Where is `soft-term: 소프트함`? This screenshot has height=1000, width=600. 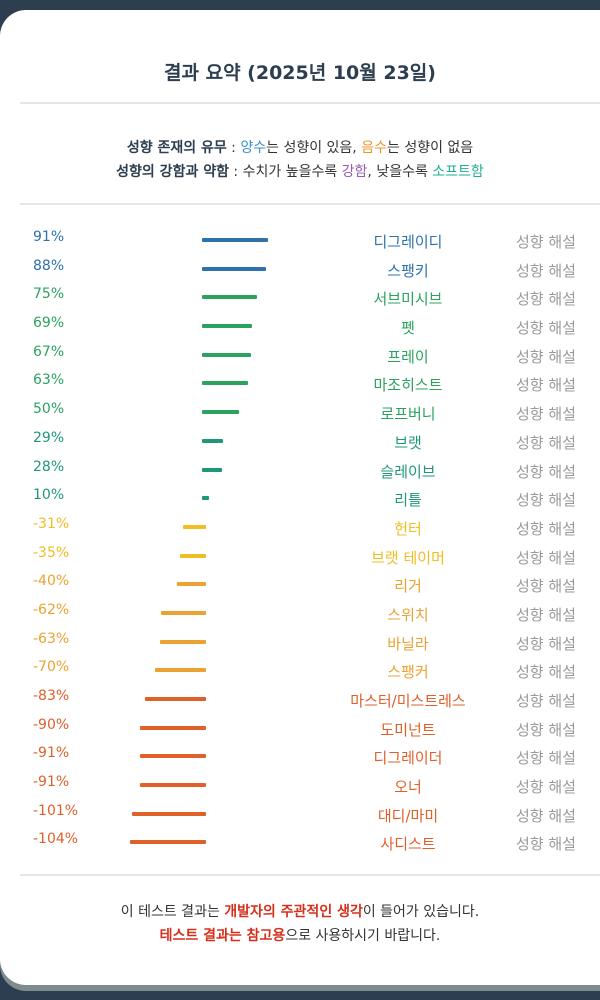
soft-term: 소프트함 is located at coordinates (458, 172).